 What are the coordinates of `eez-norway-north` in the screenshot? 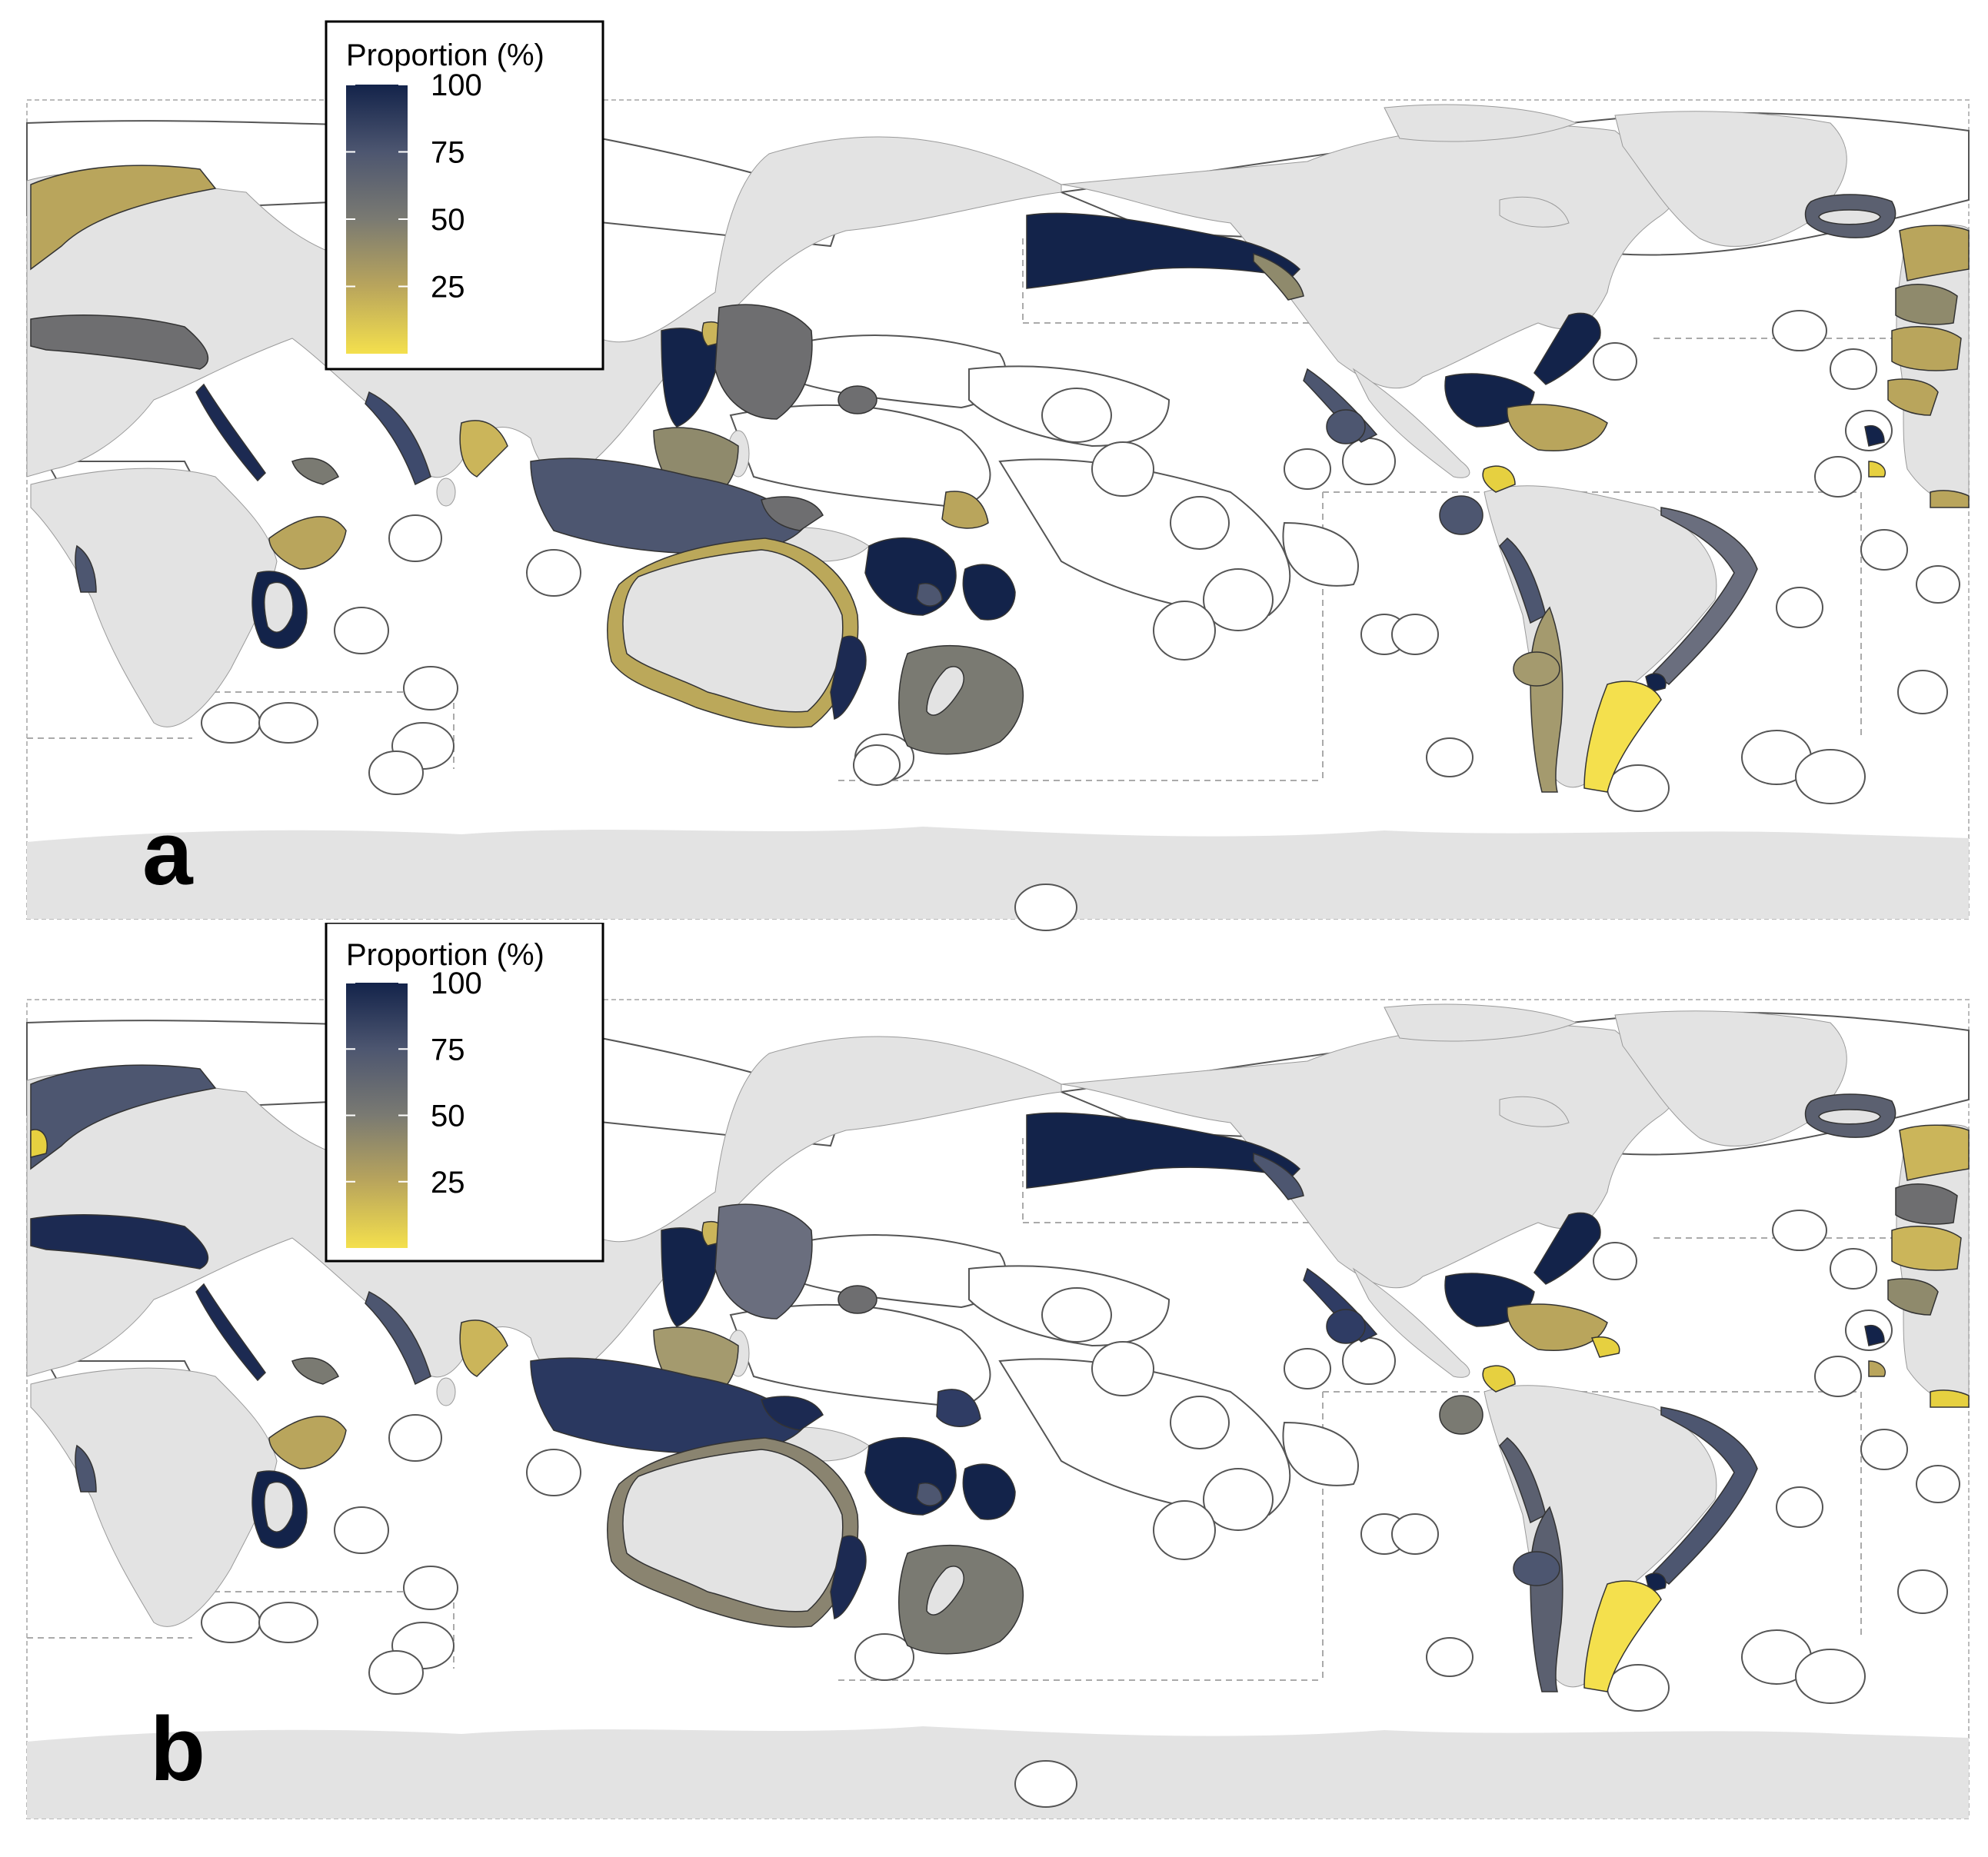 It's located at (39, 1143).